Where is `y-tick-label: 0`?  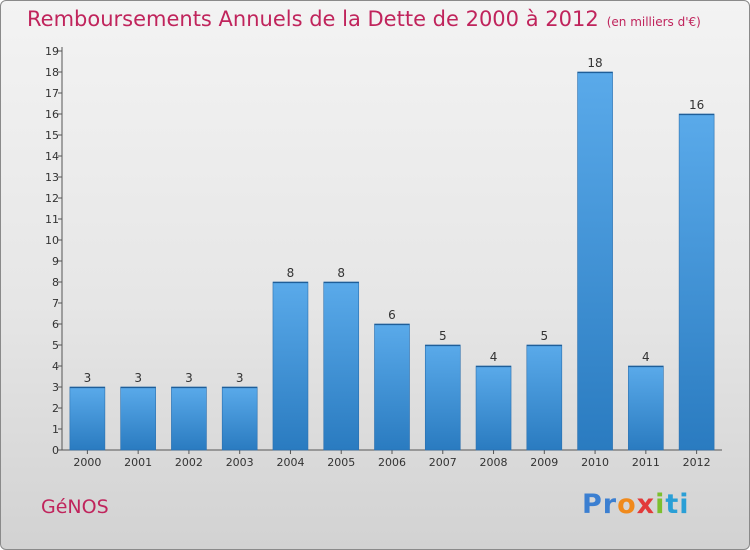 y-tick-label: 0 is located at coordinates (55, 450).